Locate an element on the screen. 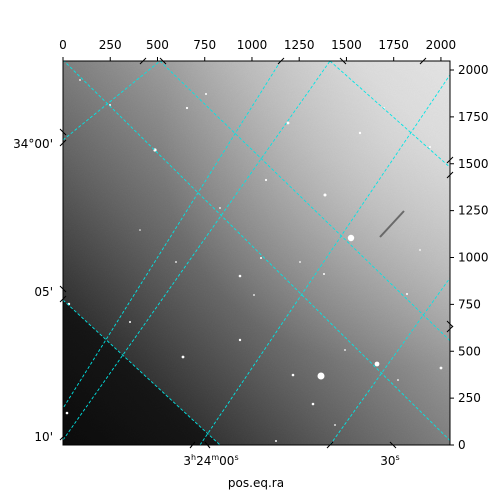 This screenshot has height=500, width=500. pixel-y-tick-label: 1250 is located at coordinates (473, 211).